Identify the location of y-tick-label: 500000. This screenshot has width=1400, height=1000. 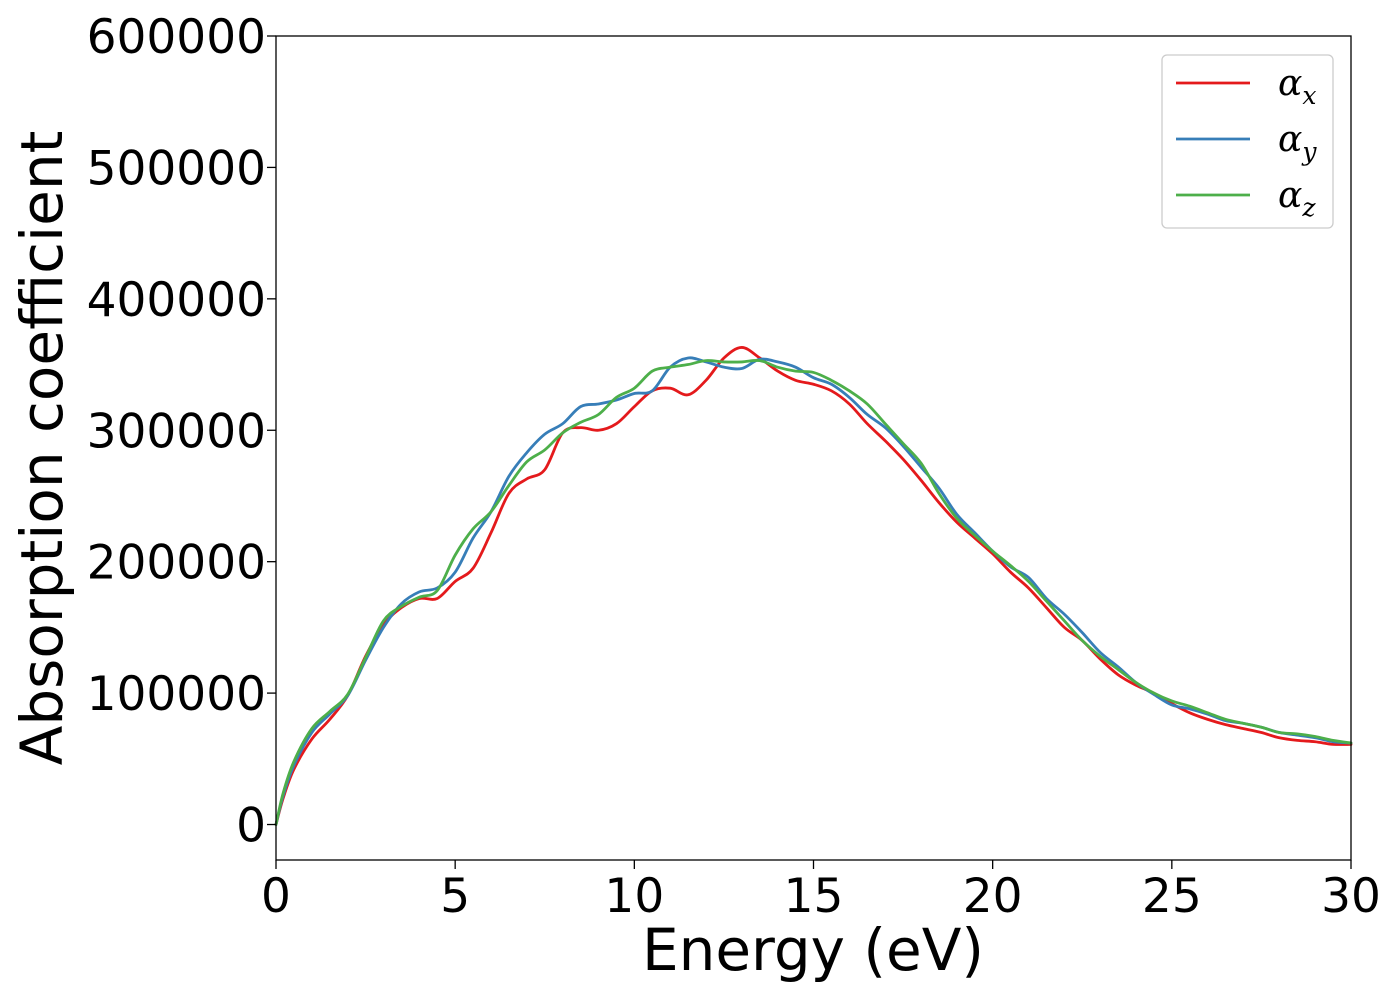
(176, 168).